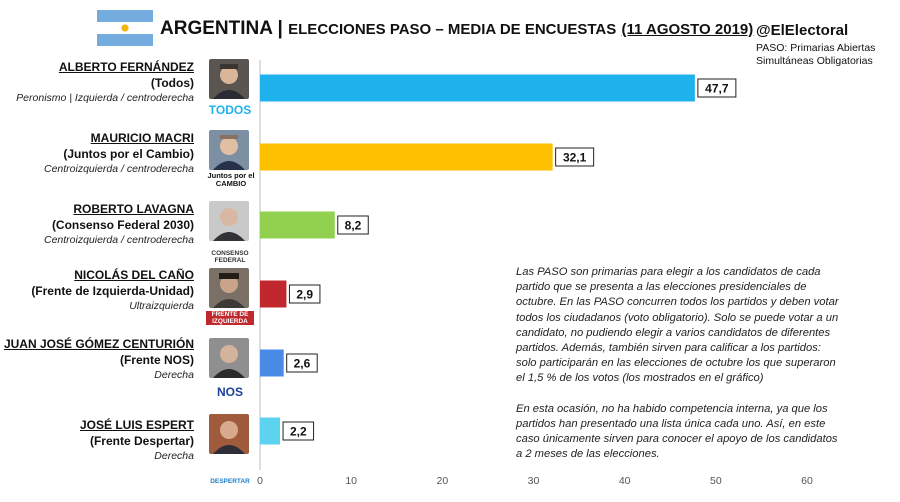  I want to click on party-logo-fit: FRENTE DE IZQUIERDA, so click(230, 318).